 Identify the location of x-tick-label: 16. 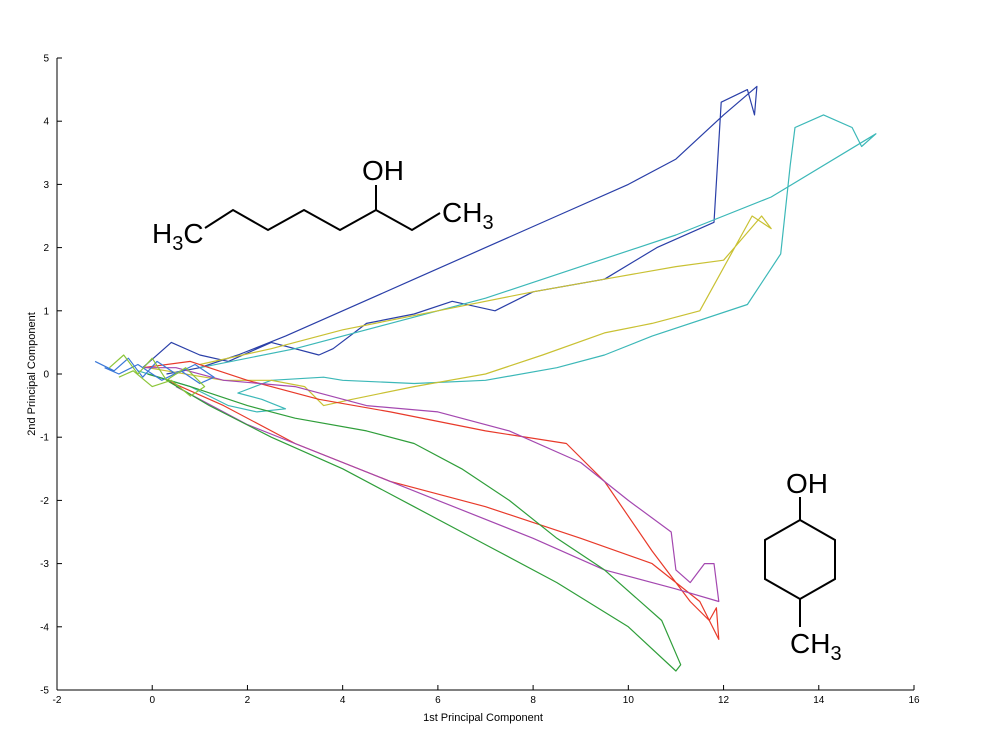
(914, 700).